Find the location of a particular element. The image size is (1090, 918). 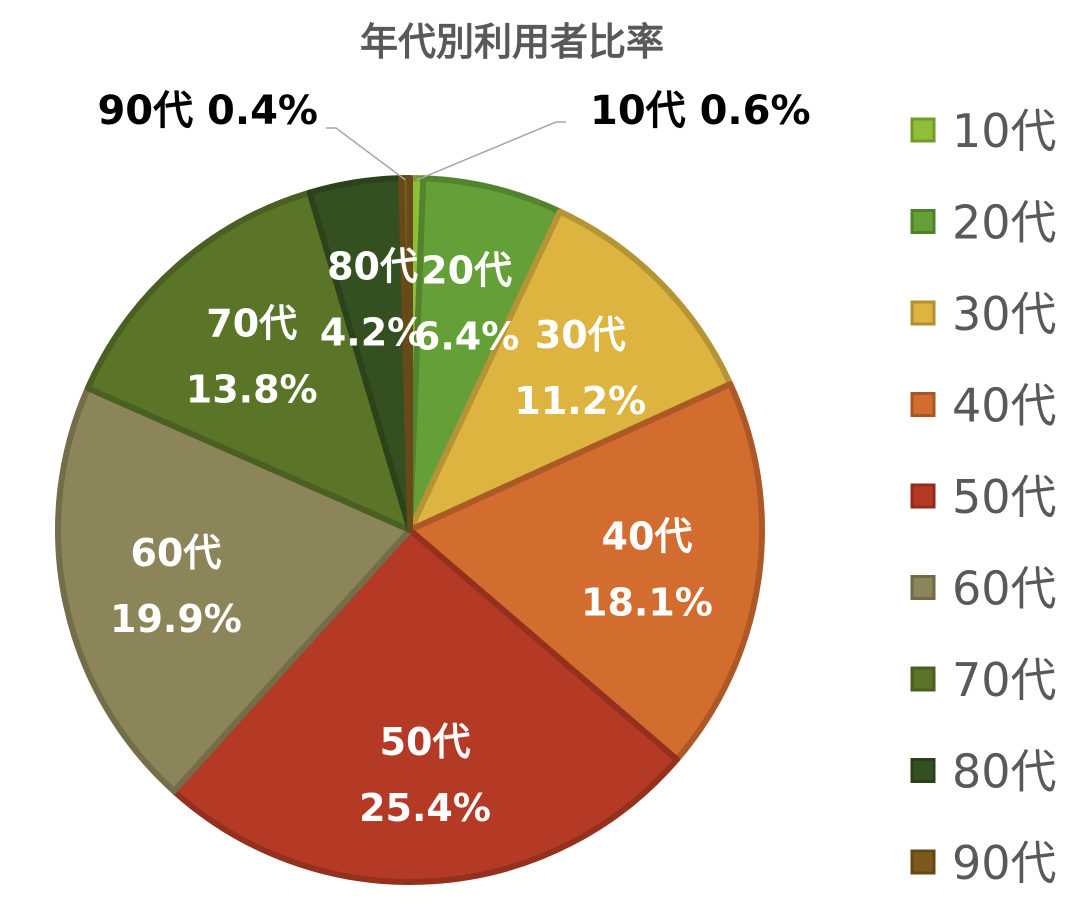

pie-slice-90s is located at coordinates (405, 353).